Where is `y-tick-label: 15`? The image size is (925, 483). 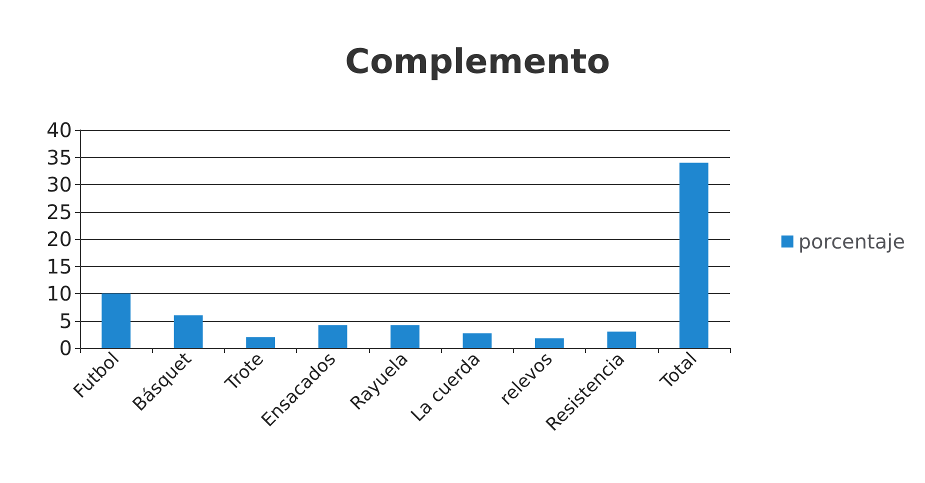 y-tick-label: 15 is located at coordinates (59, 266).